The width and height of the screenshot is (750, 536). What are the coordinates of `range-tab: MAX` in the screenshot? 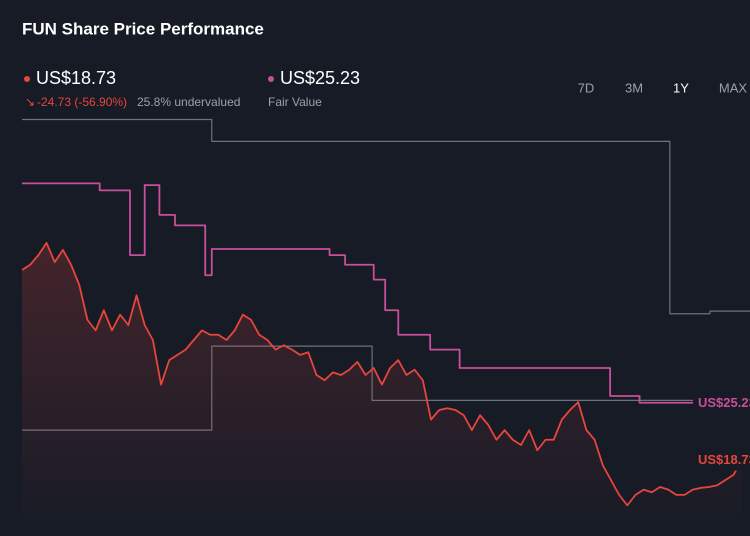 It's located at (733, 87).